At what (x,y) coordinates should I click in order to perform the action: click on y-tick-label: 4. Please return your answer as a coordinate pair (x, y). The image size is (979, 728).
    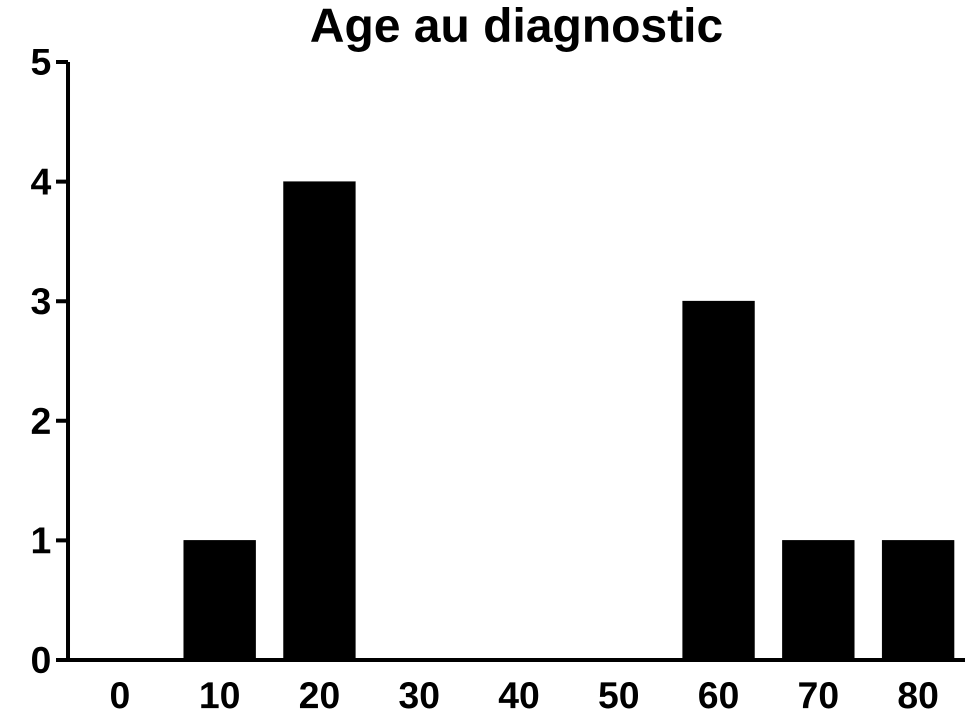
    Looking at the image, I should click on (41, 181).